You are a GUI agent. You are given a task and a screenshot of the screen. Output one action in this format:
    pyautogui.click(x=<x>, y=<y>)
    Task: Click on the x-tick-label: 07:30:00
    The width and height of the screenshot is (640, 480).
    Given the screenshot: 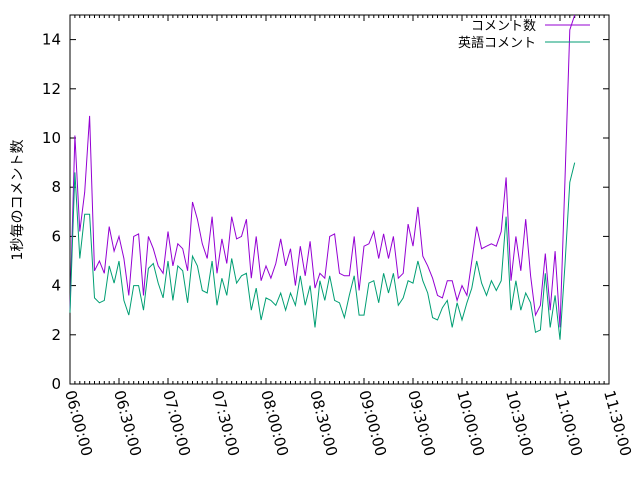 What is the action you would take?
    pyautogui.click(x=225, y=423)
    